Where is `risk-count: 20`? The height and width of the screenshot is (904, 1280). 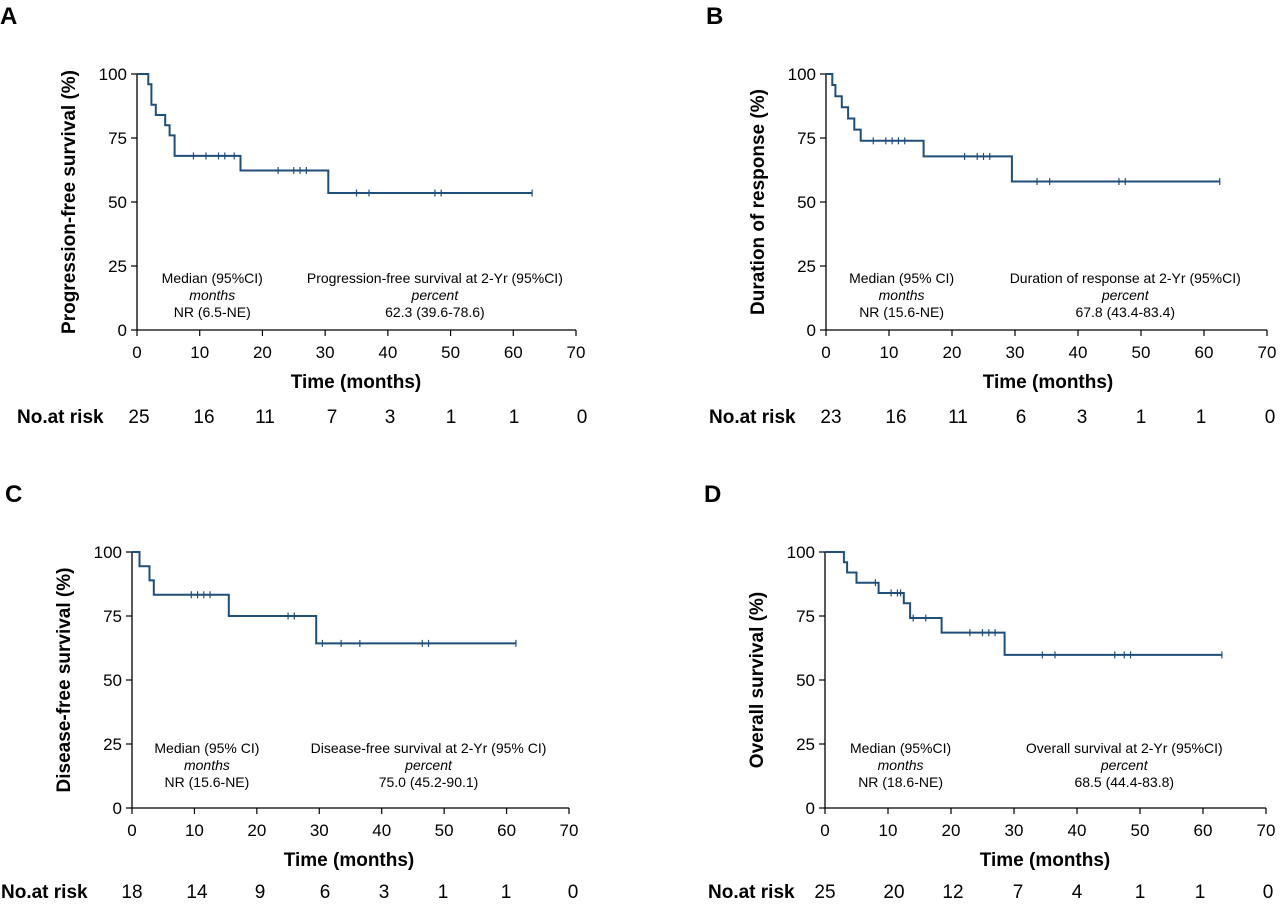
risk-count: 20 is located at coordinates (893, 892).